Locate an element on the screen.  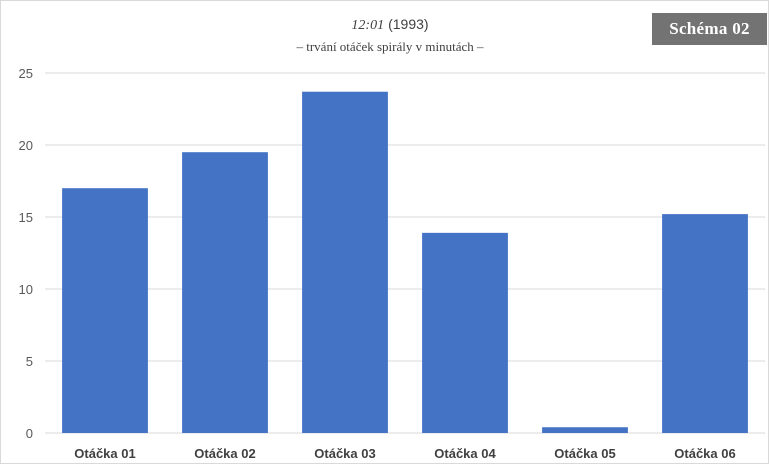
chart-title-italic: 12:01 is located at coordinates (367, 25).